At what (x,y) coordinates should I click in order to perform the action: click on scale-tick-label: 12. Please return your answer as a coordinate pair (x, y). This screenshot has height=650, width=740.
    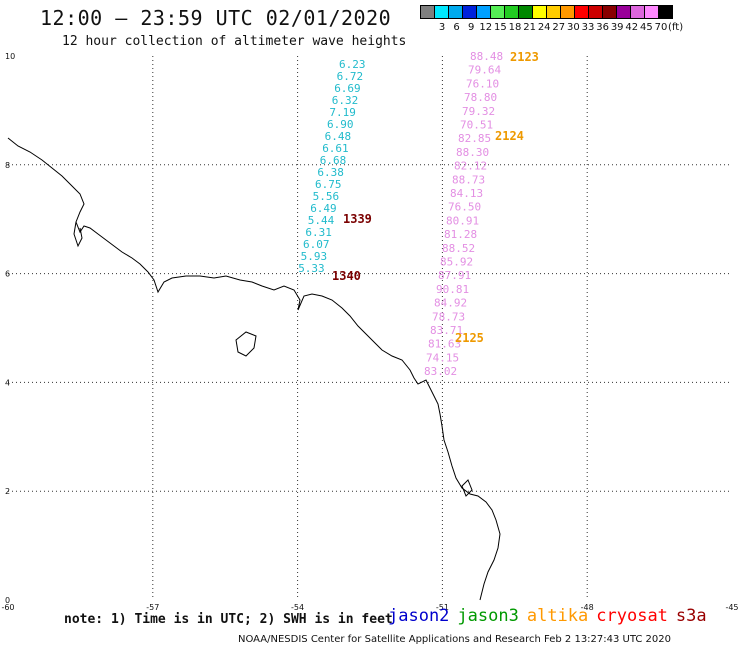
    Looking at the image, I should click on (486, 27).